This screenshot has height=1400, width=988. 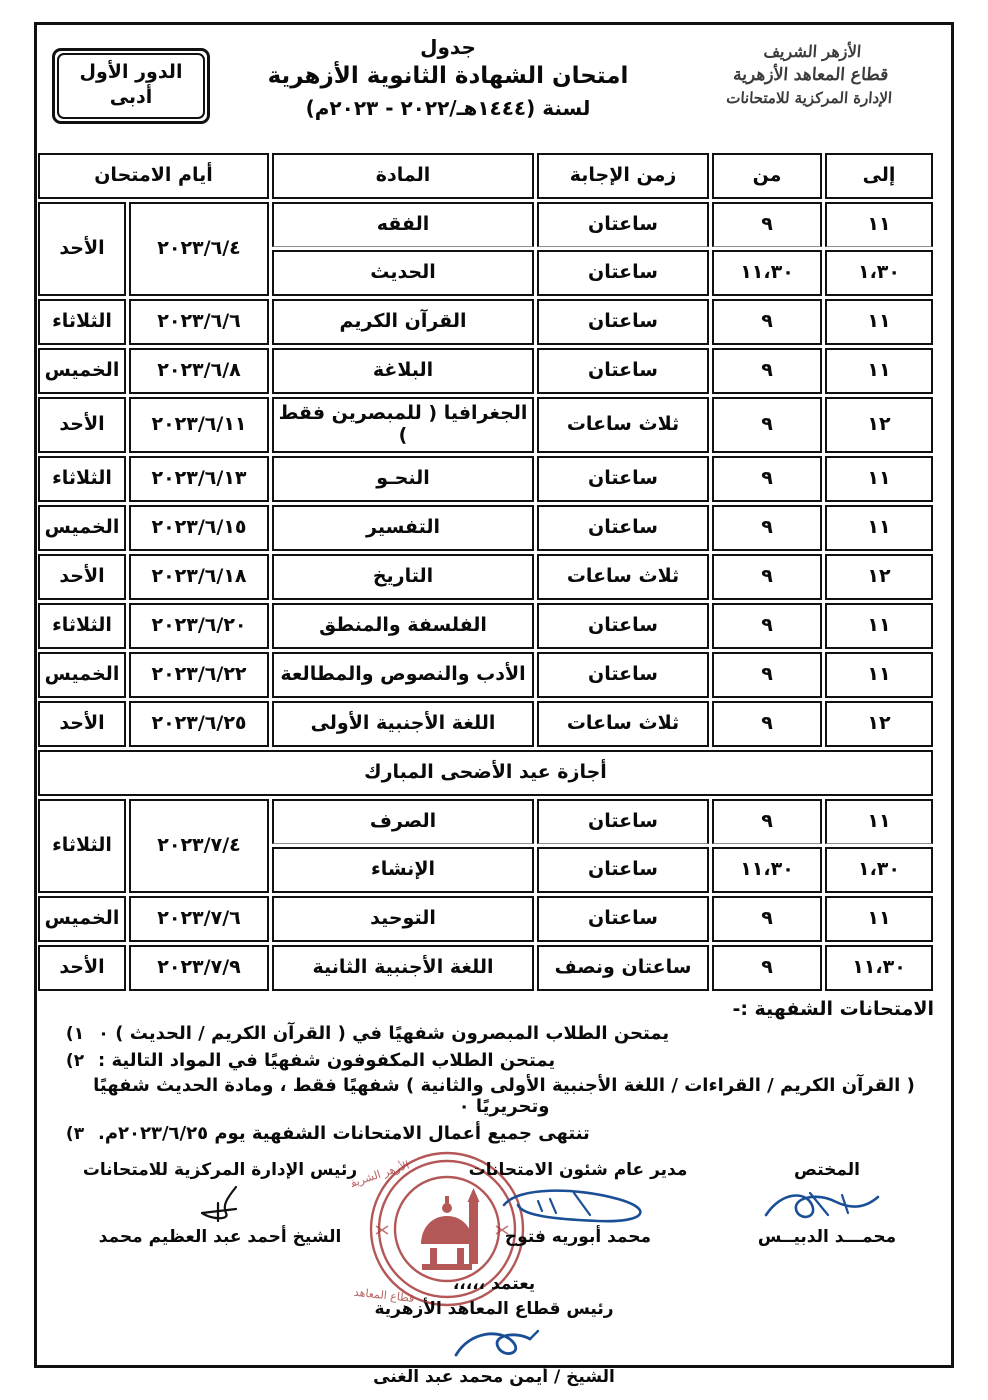 I want to click on specialist-name: محمـــد الدبيــس, so click(x=827, y=1237).